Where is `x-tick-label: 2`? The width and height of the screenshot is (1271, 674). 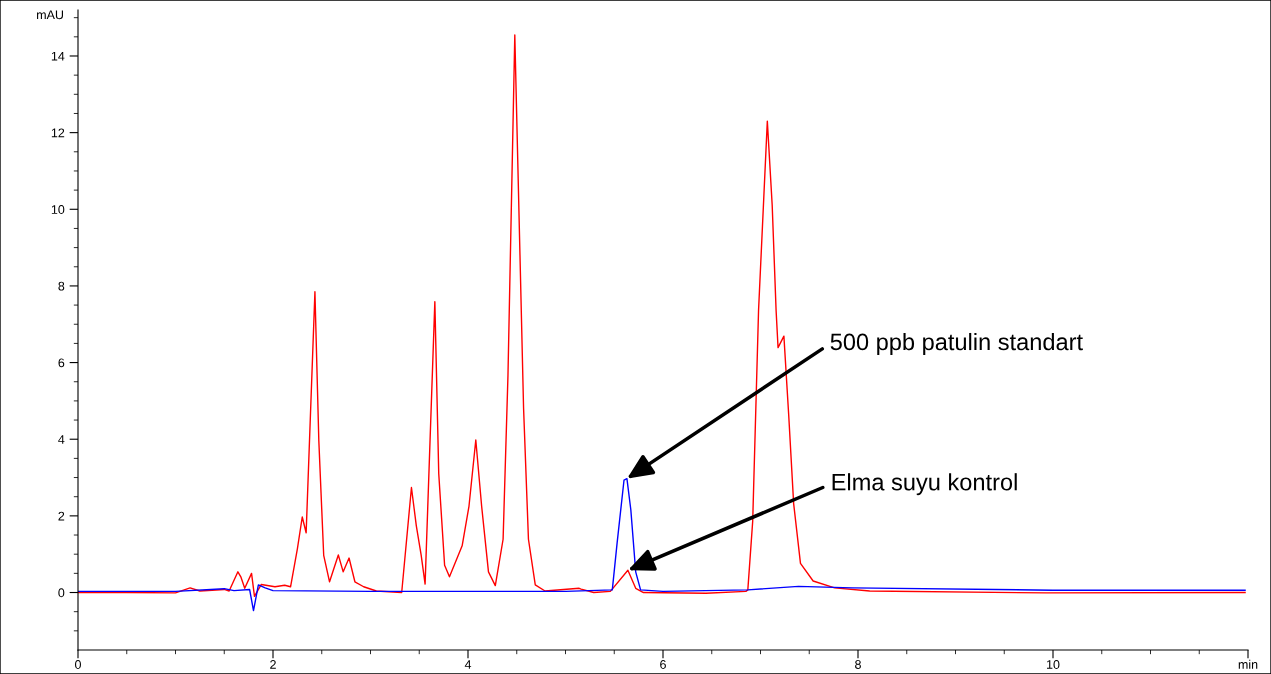 x-tick-label: 2 is located at coordinates (273, 664).